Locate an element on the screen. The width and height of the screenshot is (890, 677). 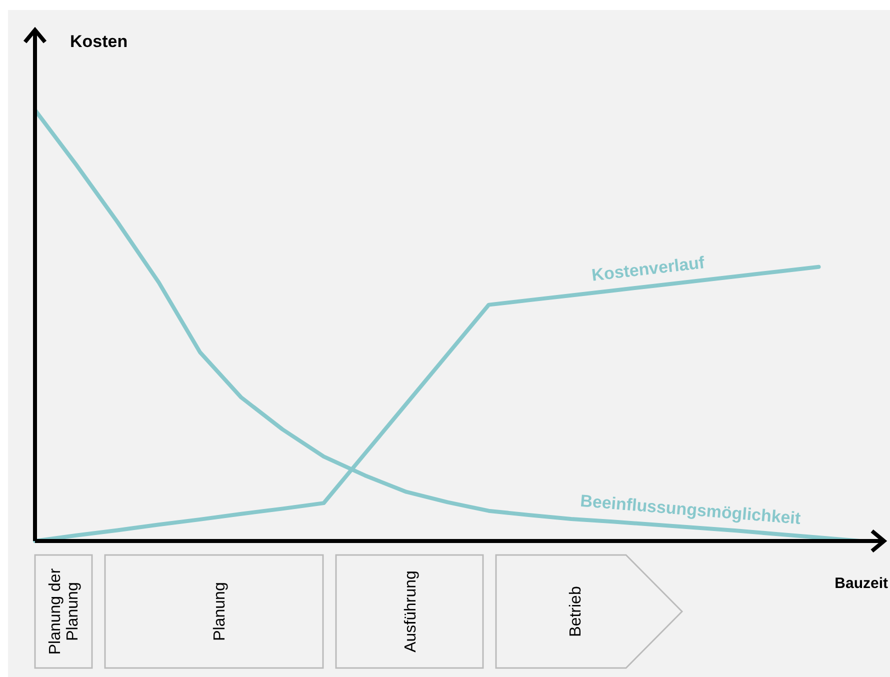
text: Ausführung is located at coordinates (411, 611).